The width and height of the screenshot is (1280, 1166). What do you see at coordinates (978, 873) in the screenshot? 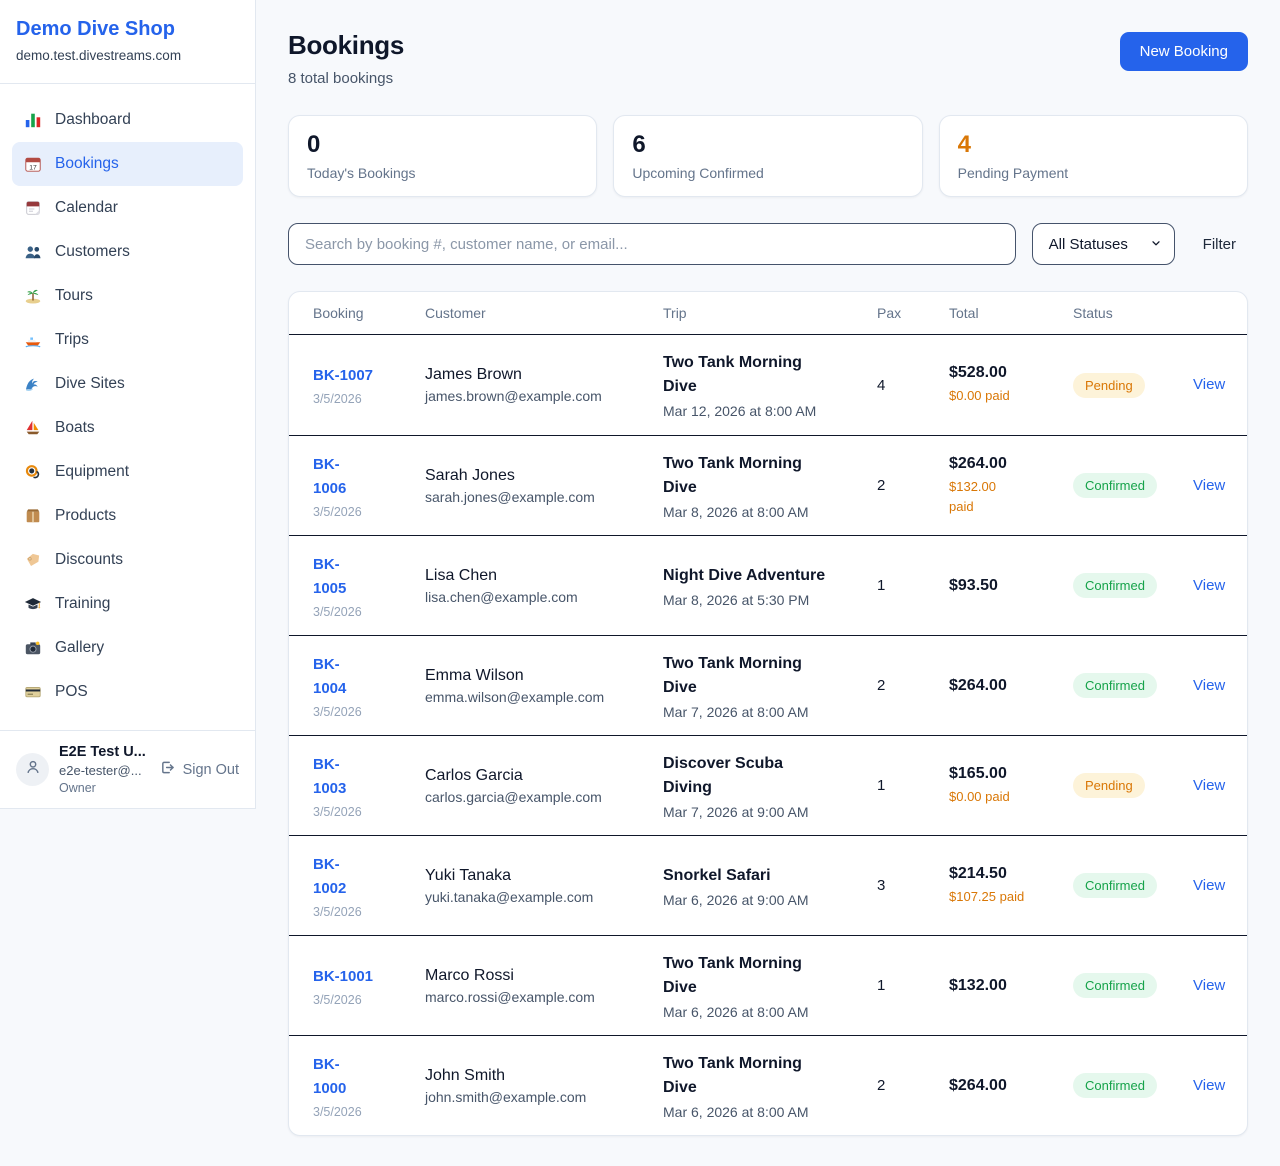
I see `total-amount: $214.50` at bounding box center [978, 873].